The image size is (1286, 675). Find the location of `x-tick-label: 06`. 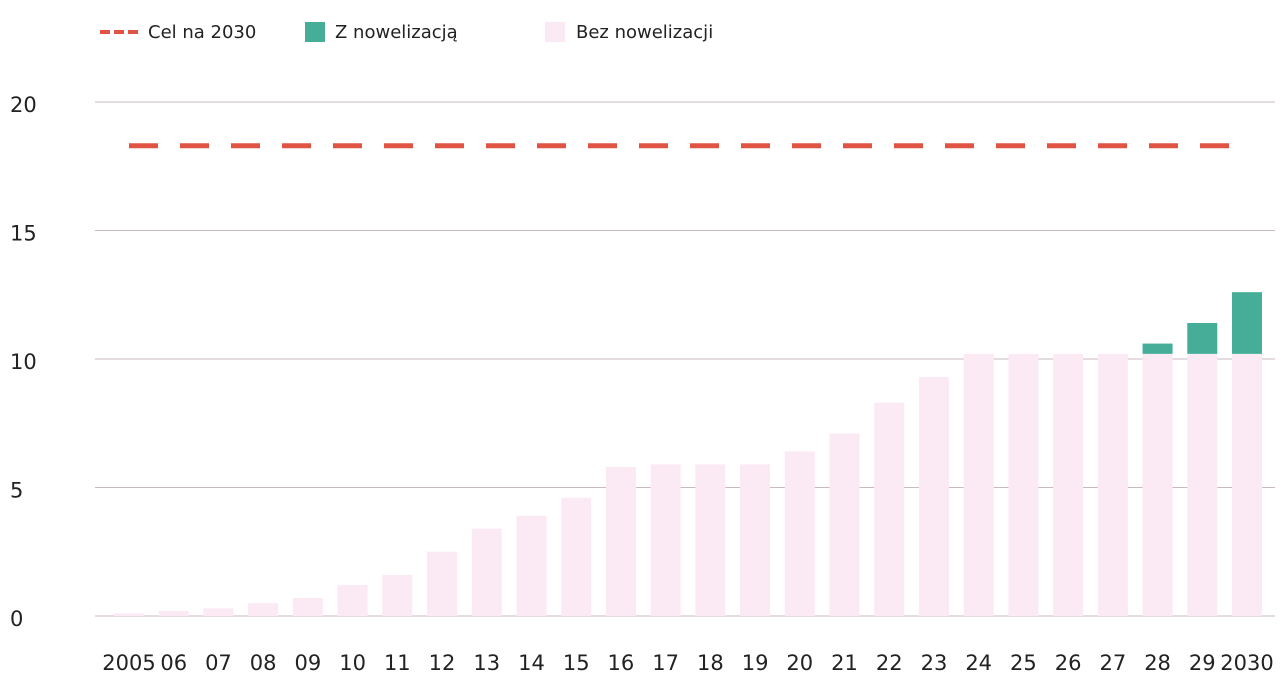

x-tick-label: 06 is located at coordinates (173, 663).